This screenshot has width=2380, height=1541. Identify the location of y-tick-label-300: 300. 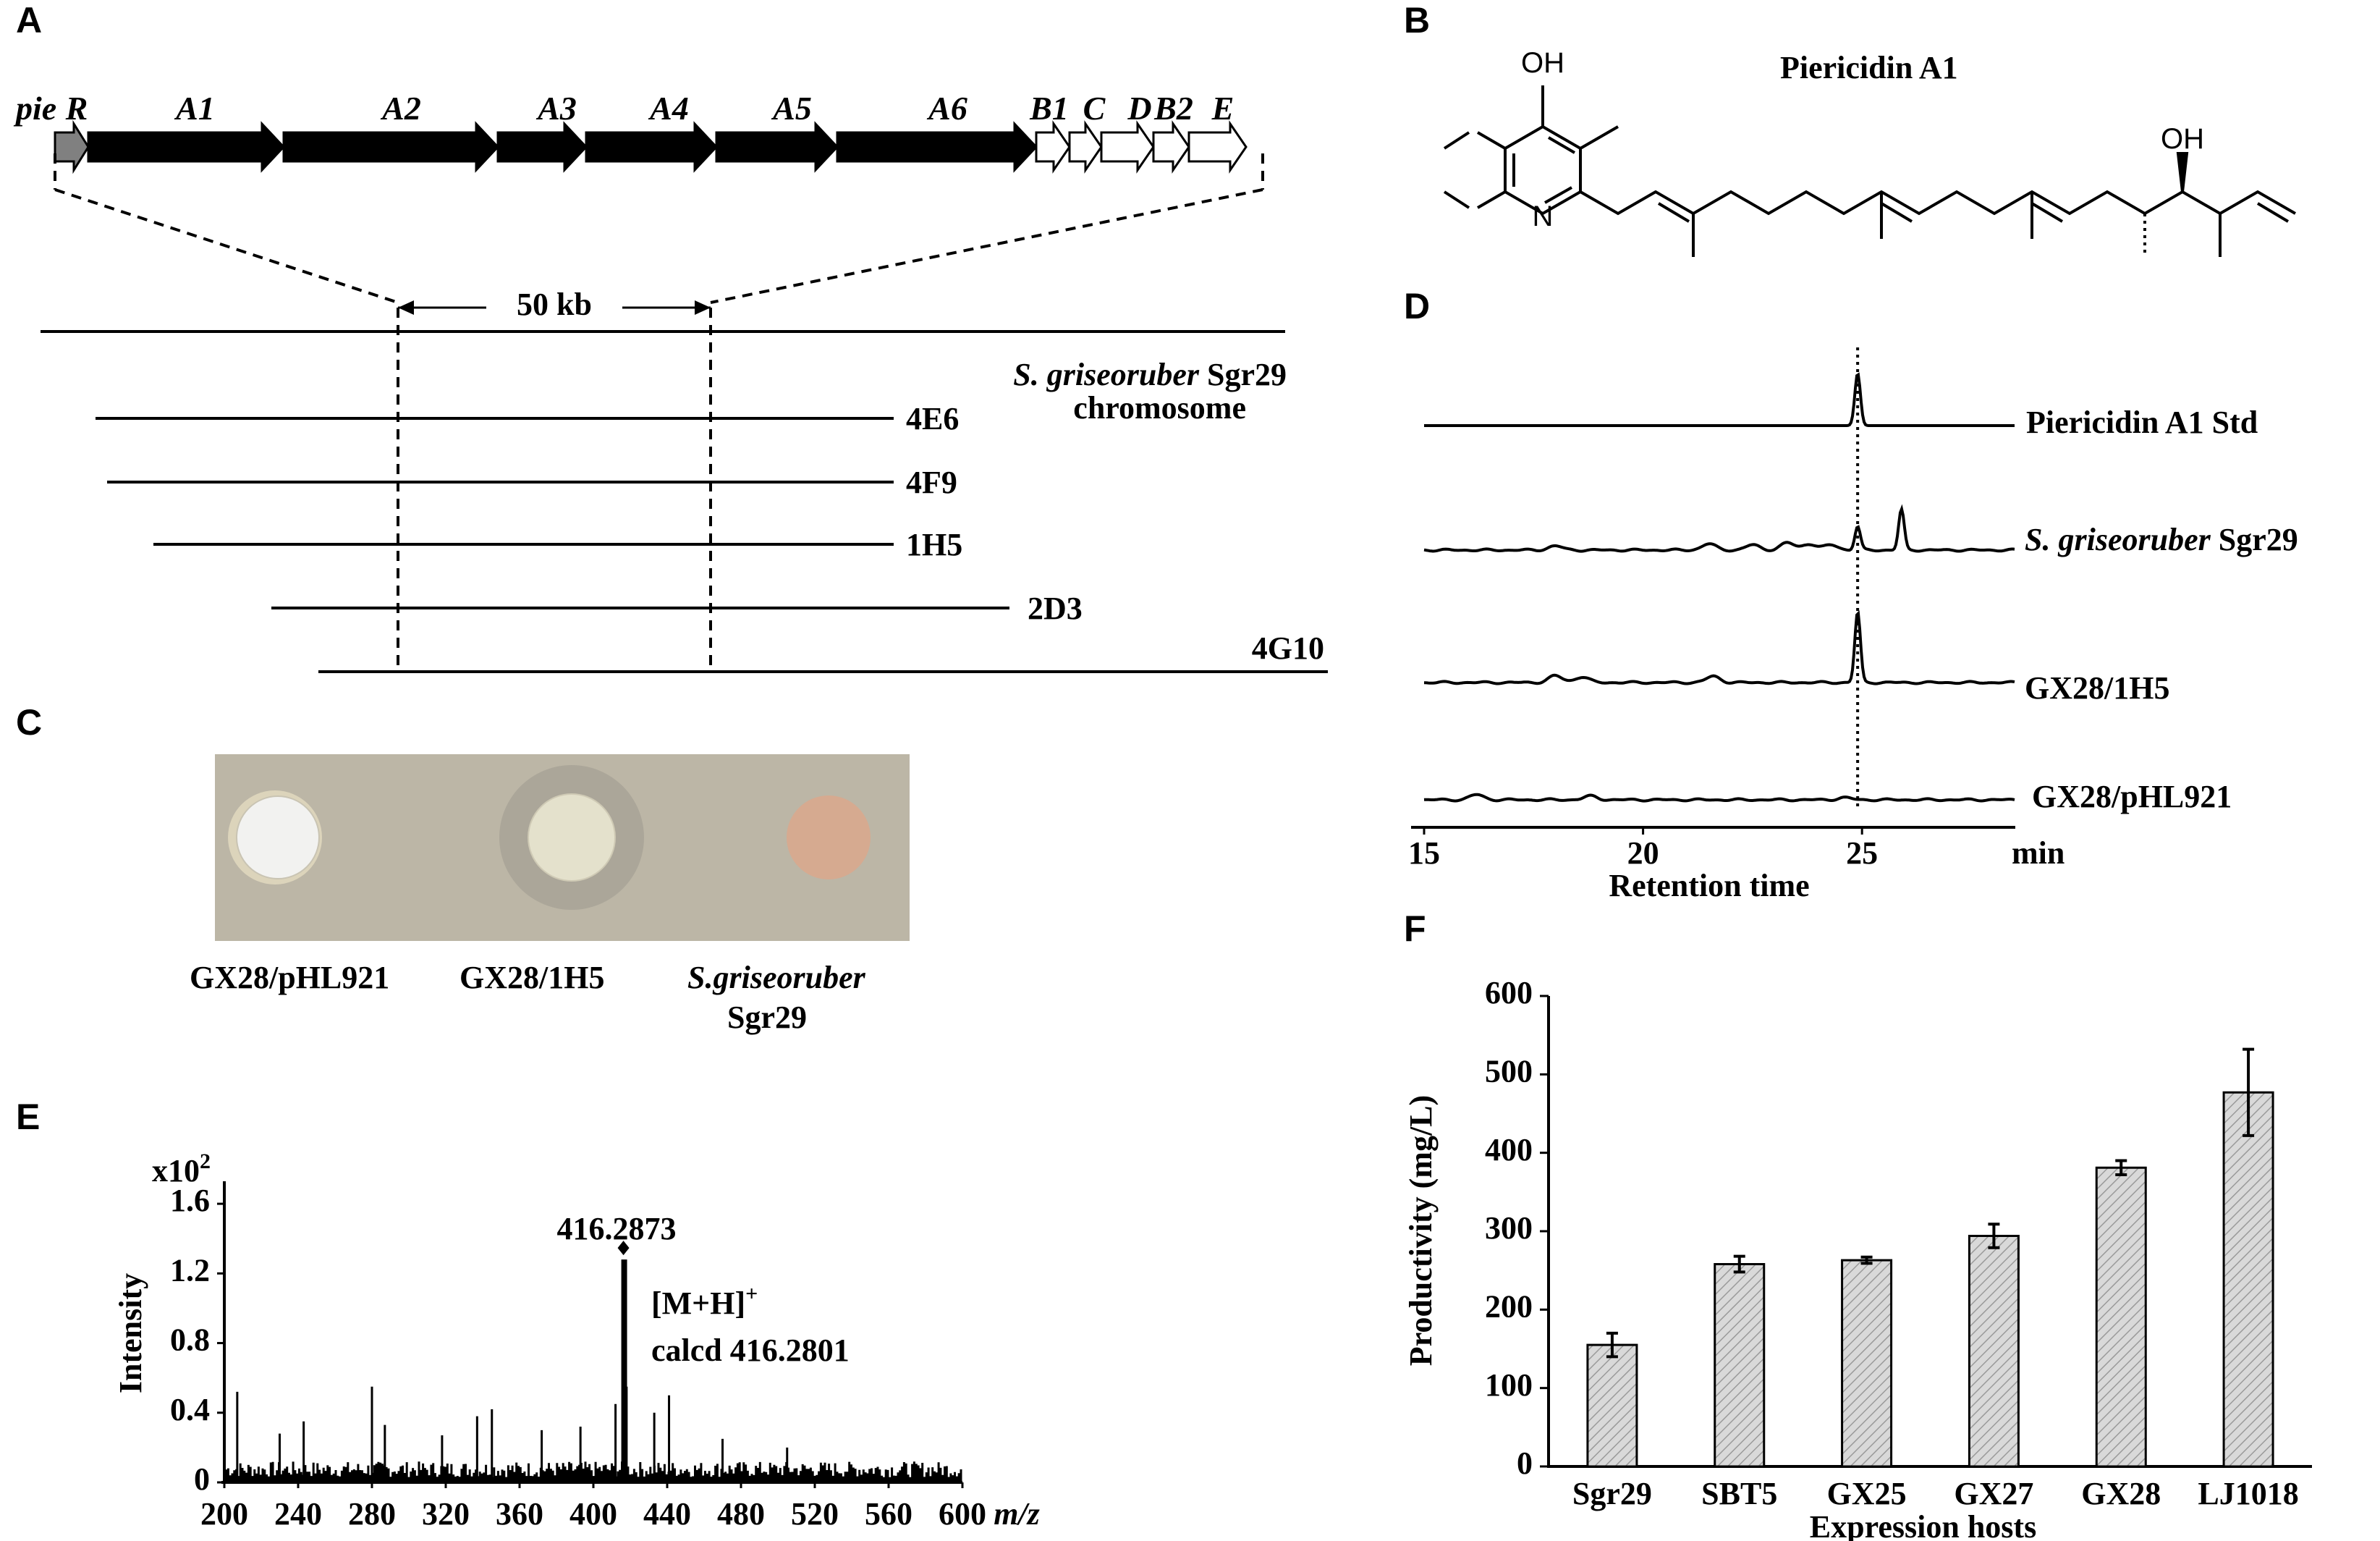
(1509, 1228).